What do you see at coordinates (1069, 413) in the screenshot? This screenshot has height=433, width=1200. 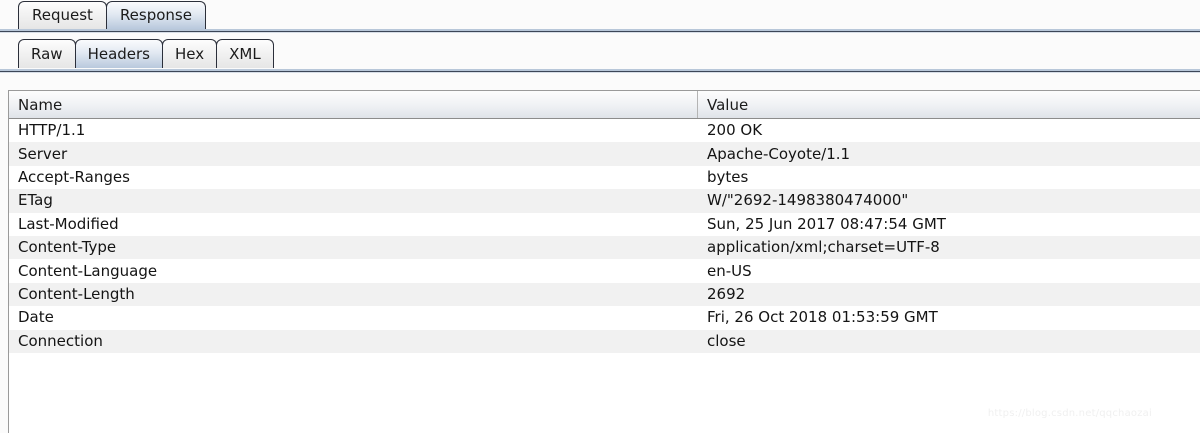 I see `watermark: https://blog.csdn.net/qqchaozai` at bounding box center [1069, 413].